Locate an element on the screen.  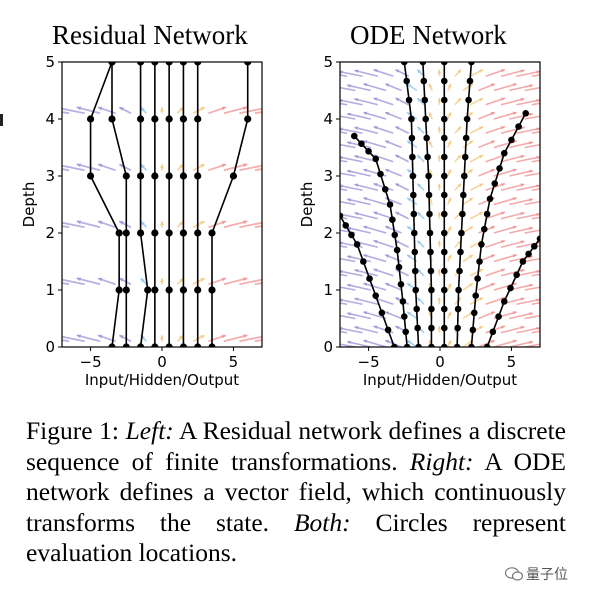
y-tick-label: 0 is located at coordinates (328, 347).